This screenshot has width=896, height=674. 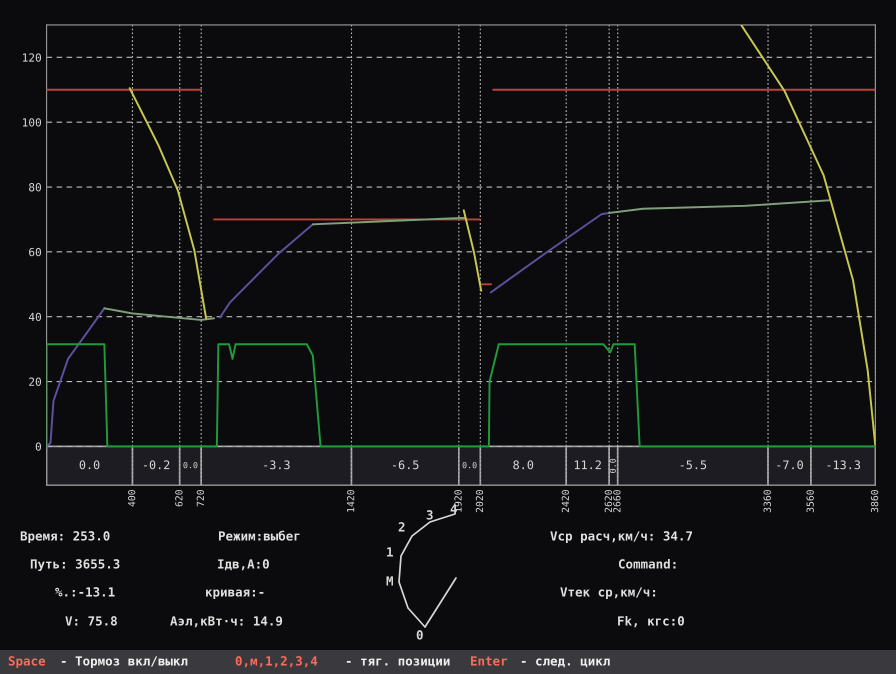 What do you see at coordinates (277, 662) in the screenshot?
I see `text: 0,м,1,2,3,4` at bounding box center [277, 662].